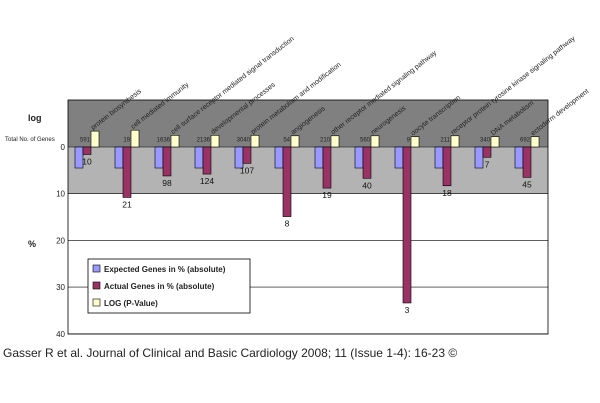  I want to click on y-tick-label: 10, so click(60, 194).